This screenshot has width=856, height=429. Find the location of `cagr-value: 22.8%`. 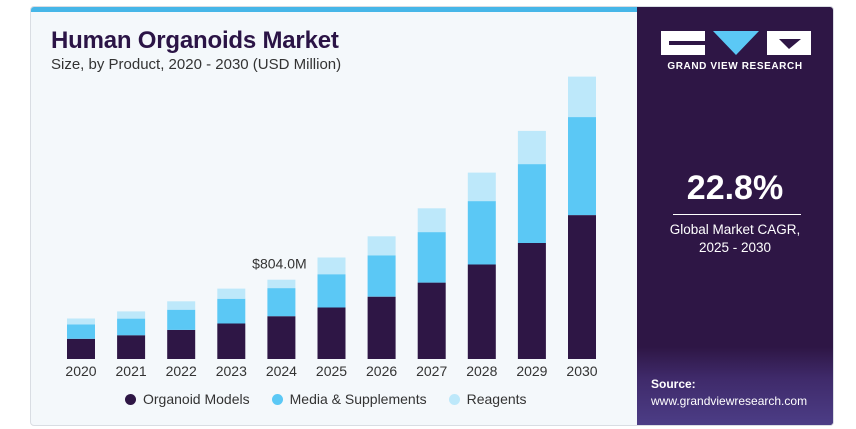

cagr-value: 22.8% is located at coordinates (735, 188).